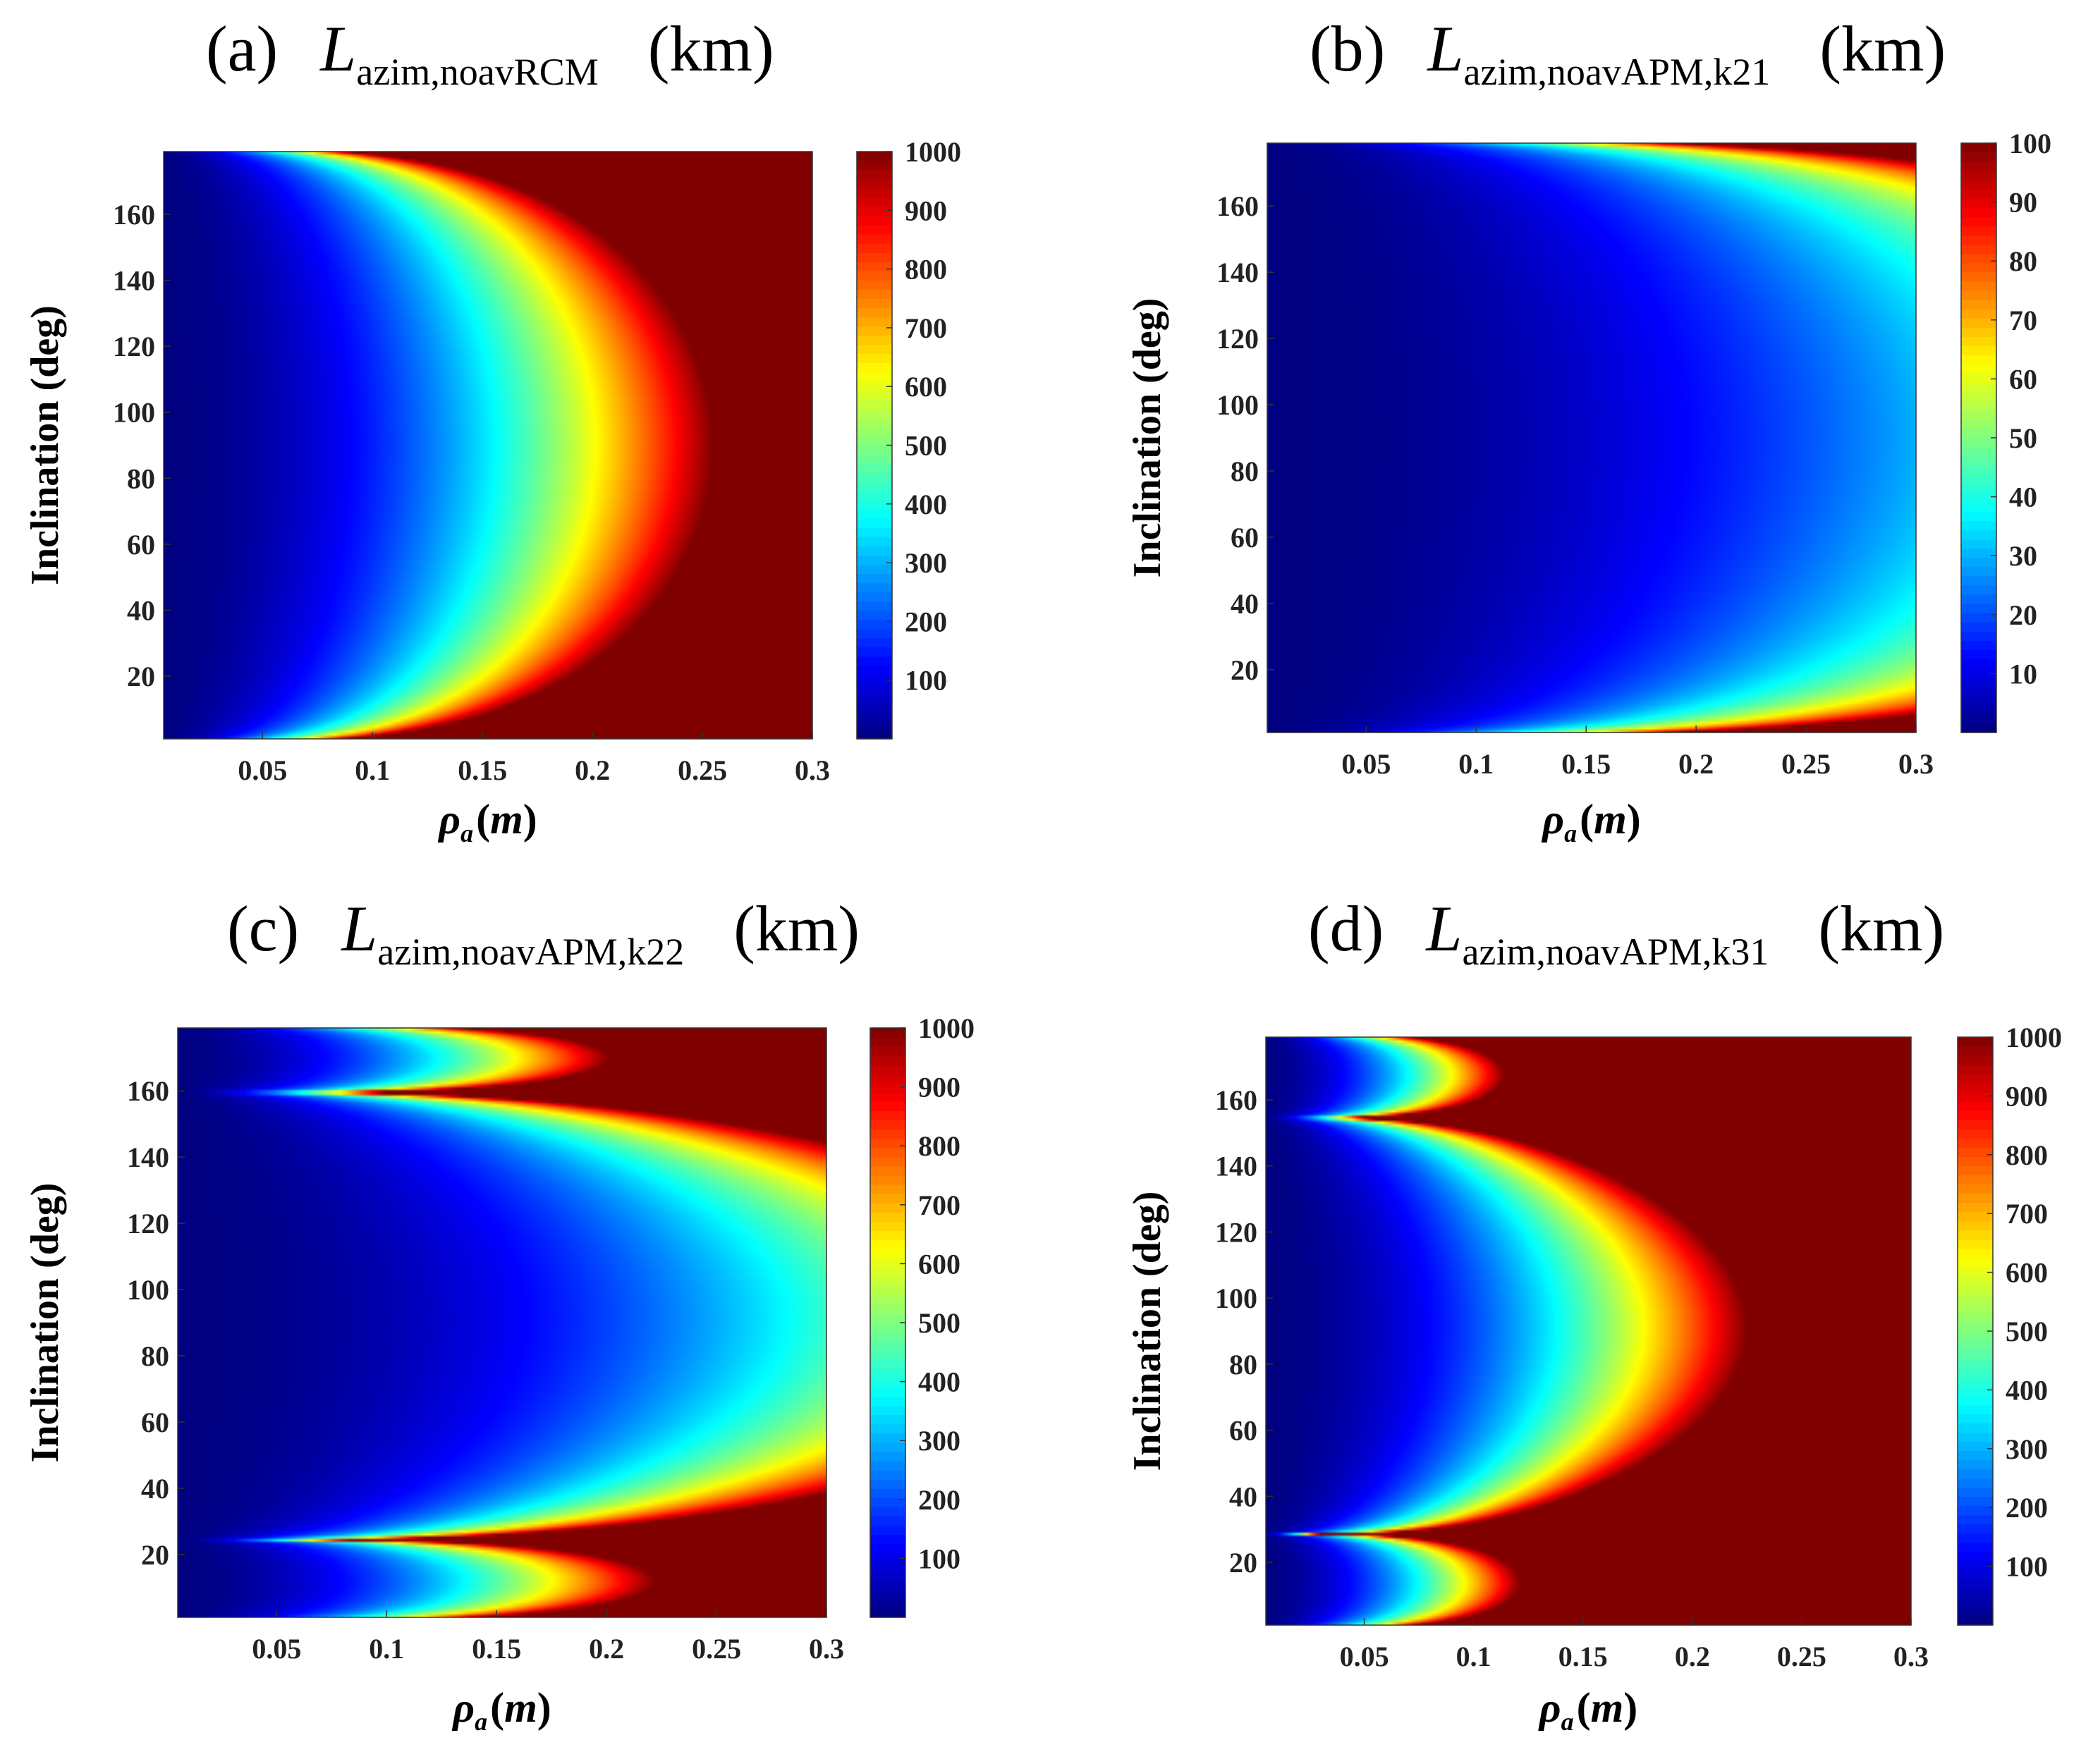 The width and height of the screenshot is (2093, 1764). I want to click on y-tick-label-c: 140, so click(148, 1157).